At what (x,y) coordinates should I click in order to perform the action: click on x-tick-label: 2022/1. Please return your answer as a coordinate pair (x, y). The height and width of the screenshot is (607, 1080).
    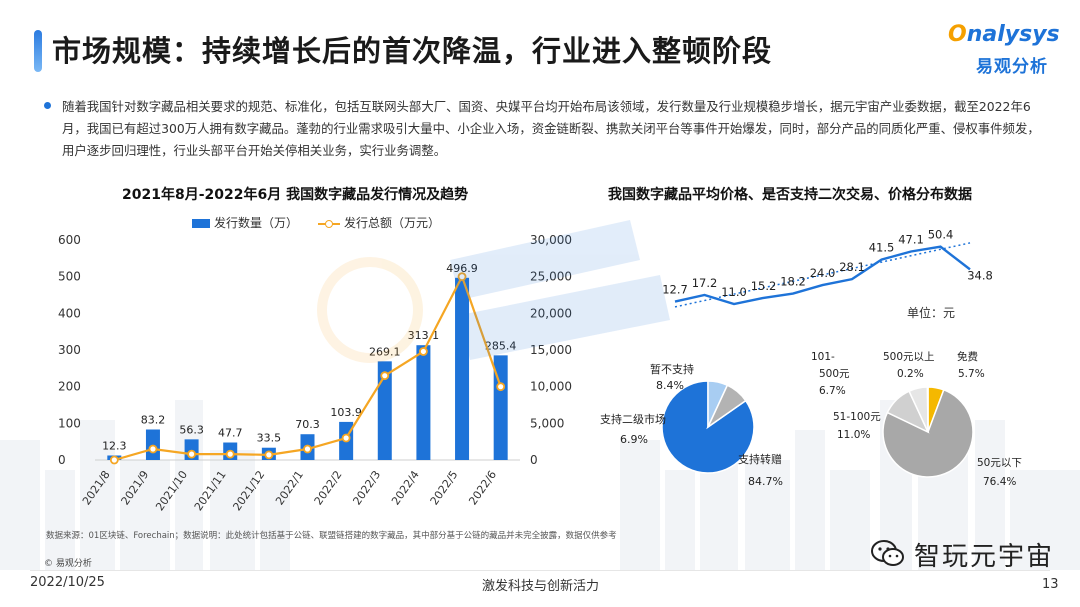
    Looking at the image, I should click on (289, 487).